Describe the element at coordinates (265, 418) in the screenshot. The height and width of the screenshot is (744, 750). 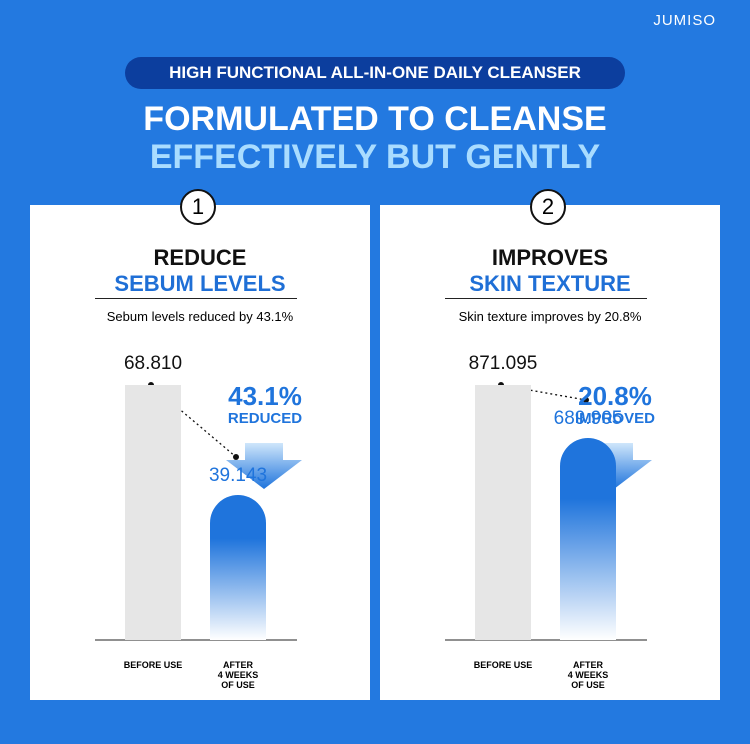
I see `annotation: REDUCED` at that location.